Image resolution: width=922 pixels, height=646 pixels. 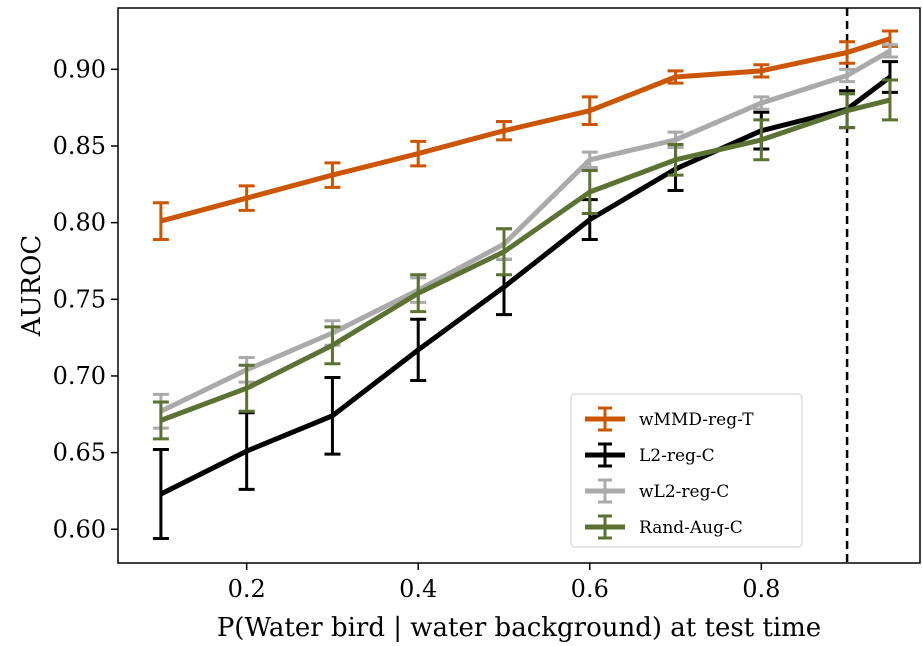 I want to click on legend: wMMD-reg-T L2-reg-C wL2-reg-C Rand-Aug-C, so click(x=686, y=470).